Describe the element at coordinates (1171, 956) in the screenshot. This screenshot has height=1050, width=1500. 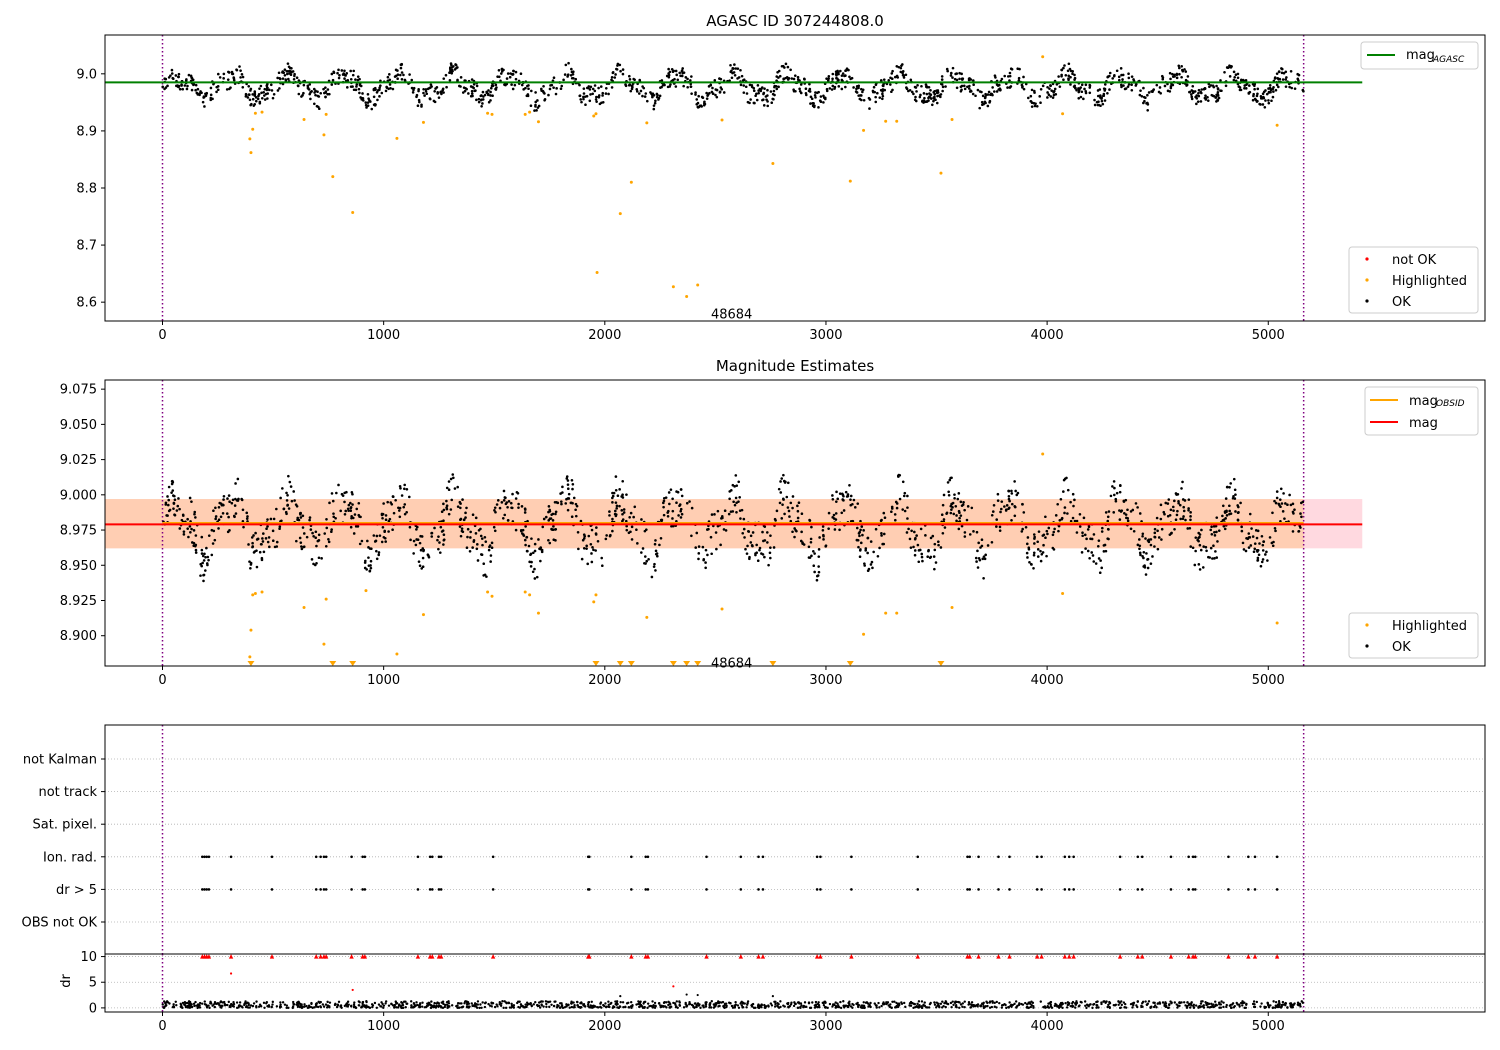
I see `dr-clipped-marker` at that location.